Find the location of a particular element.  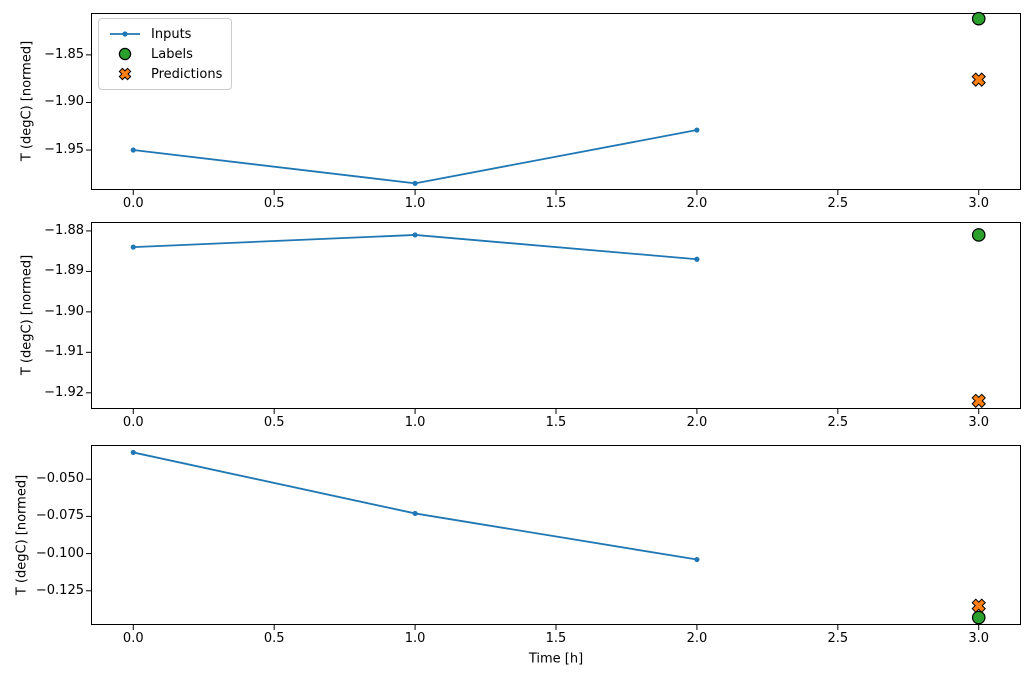

y-tick-label: −0.075 is located at coordinates (59, 516).